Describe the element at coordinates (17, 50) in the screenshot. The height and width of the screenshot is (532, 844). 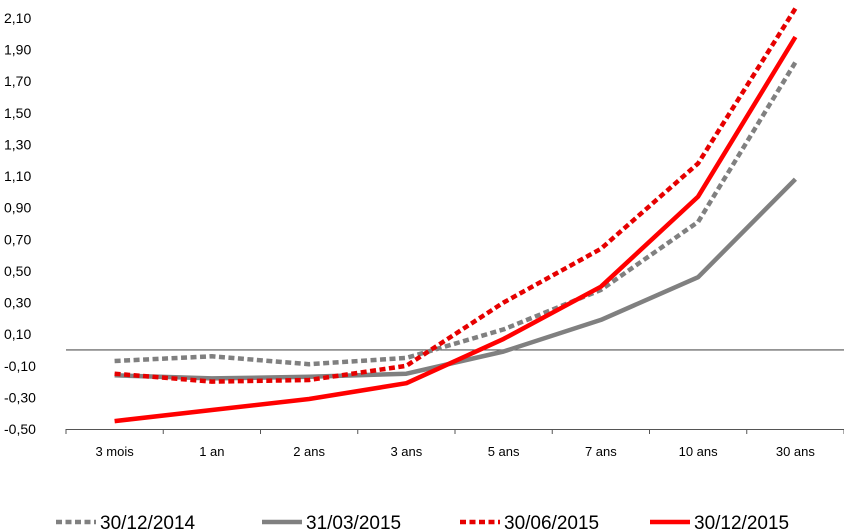
I see `y-tick-label: 1,90` at that location.